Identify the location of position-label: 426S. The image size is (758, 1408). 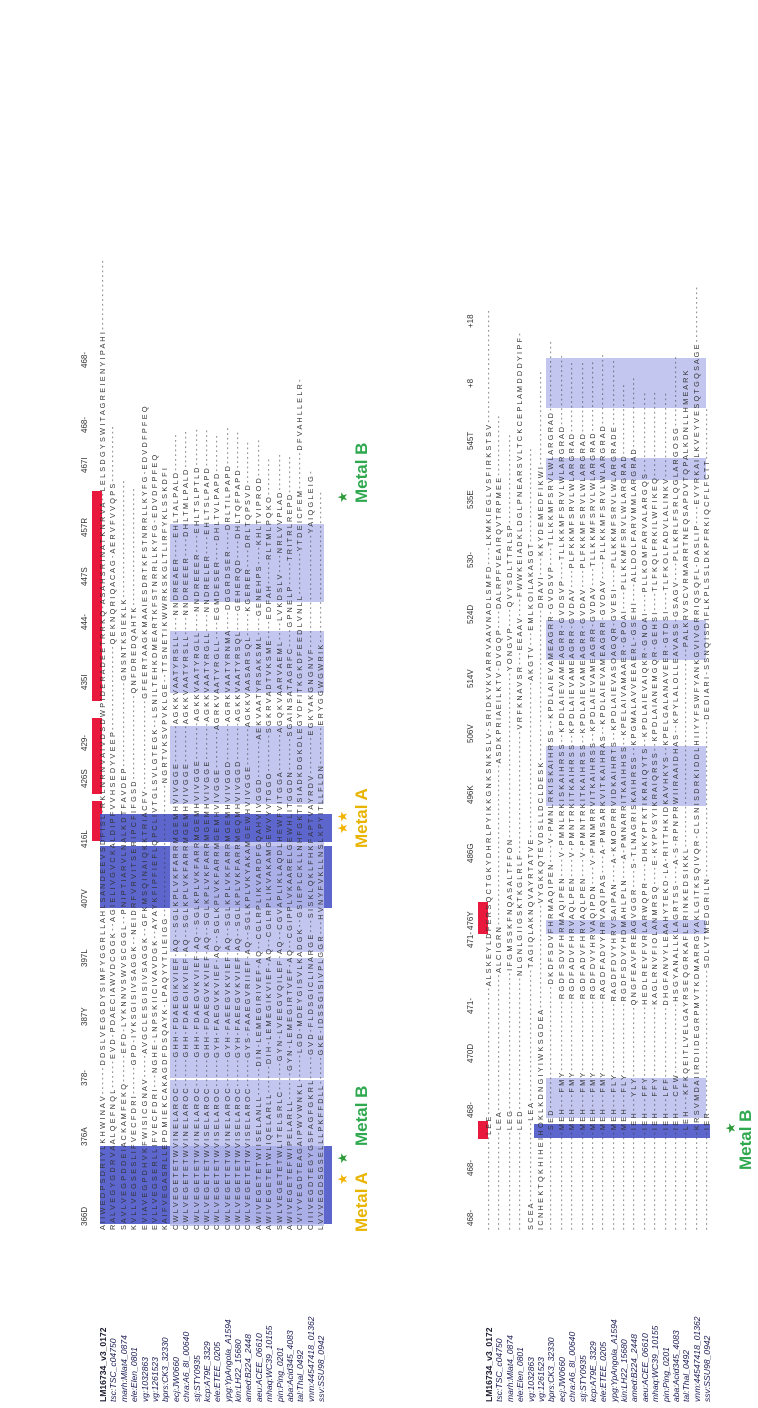
(84, 778).